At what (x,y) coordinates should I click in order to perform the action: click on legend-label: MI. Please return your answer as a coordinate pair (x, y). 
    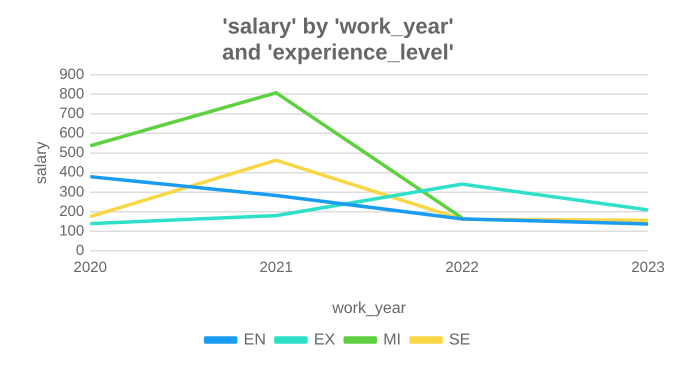
    Looking at the image, I should click on (392, 339).